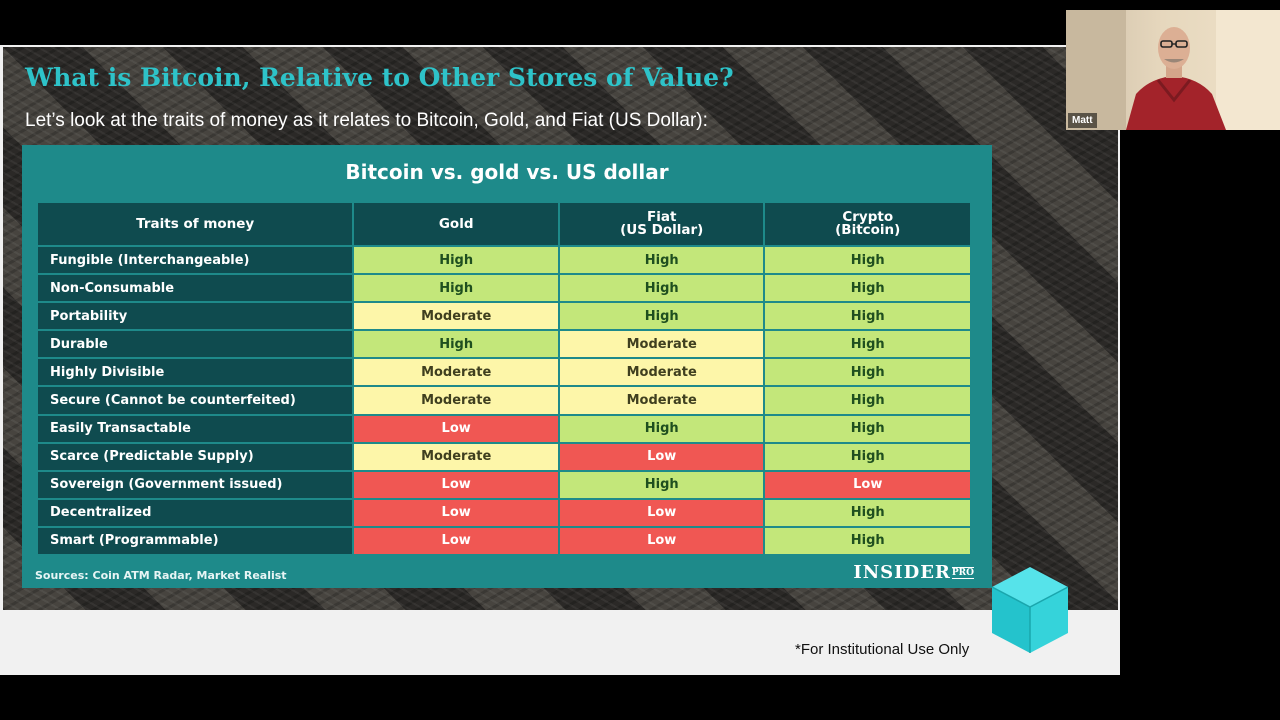 This screenshot has height=720, width=1280. What do you see at coordinates (962, 573) in the screenshot?
I see `brand-suffix: PRO` at bounding box center [962, 573].